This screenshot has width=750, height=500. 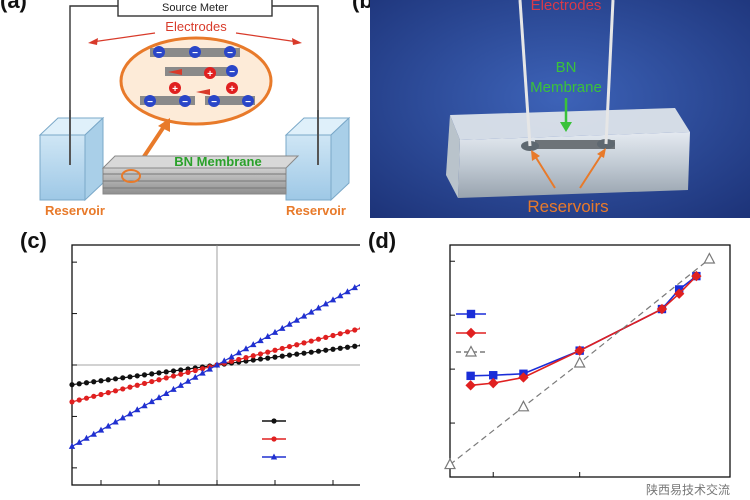 I want to click on source-meter-label: Source Meter, so click(x=195, y=8).